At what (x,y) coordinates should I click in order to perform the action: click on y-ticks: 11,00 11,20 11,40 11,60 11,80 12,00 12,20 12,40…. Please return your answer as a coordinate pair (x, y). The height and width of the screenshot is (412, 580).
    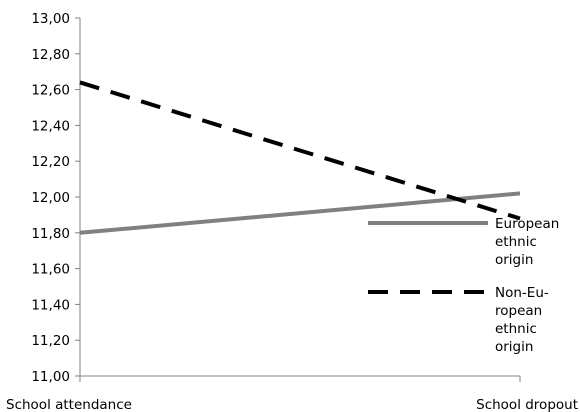
    Looking at the image, I should click on (55, 198).